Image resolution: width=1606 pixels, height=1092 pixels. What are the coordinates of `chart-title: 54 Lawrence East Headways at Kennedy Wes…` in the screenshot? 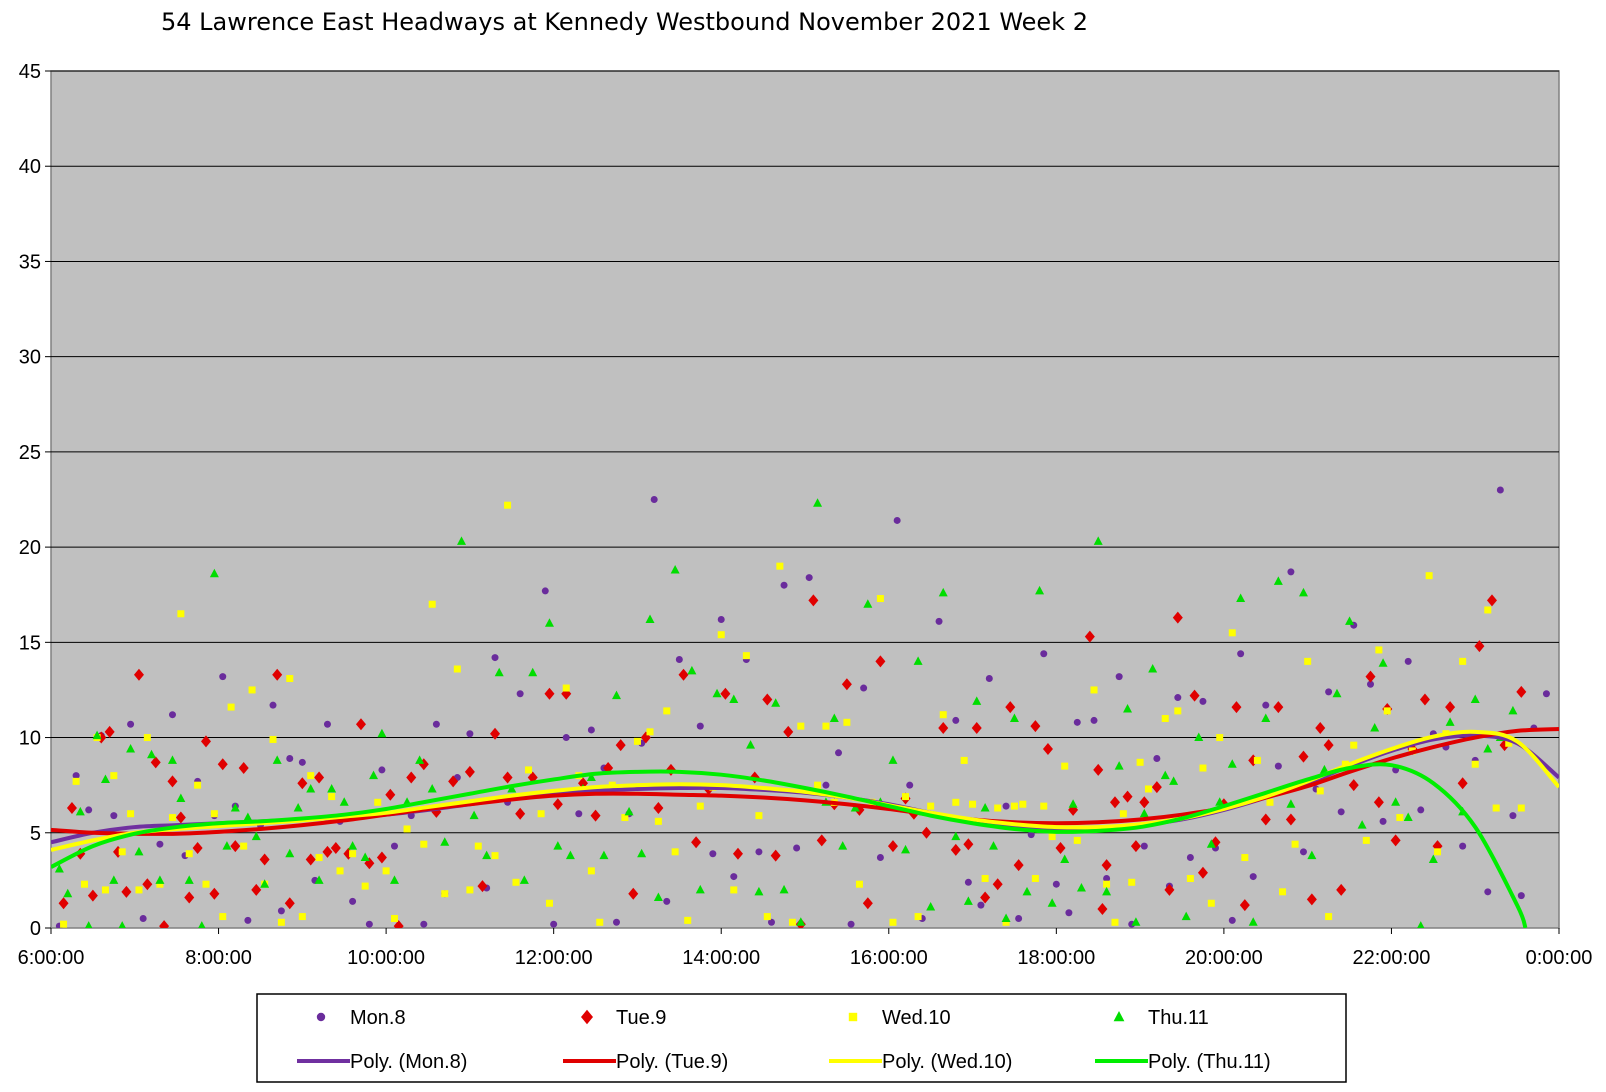 It's located at (624, 22).